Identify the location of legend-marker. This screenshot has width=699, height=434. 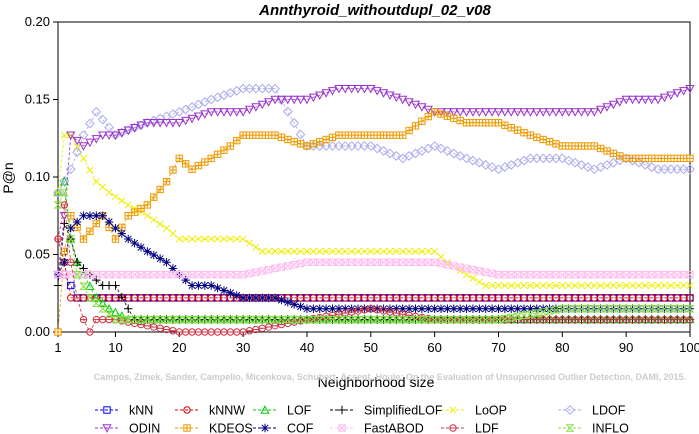
(265, 409).